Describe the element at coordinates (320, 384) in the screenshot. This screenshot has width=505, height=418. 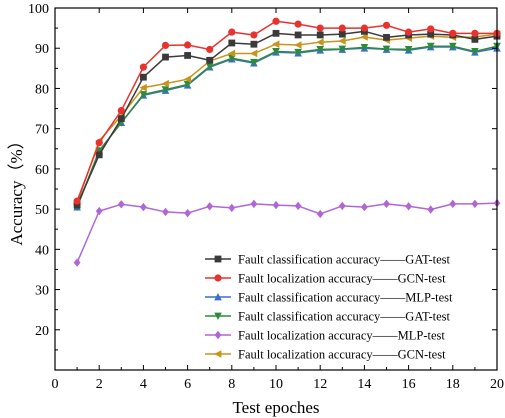
I see `x-tick-label: 12` at that location.